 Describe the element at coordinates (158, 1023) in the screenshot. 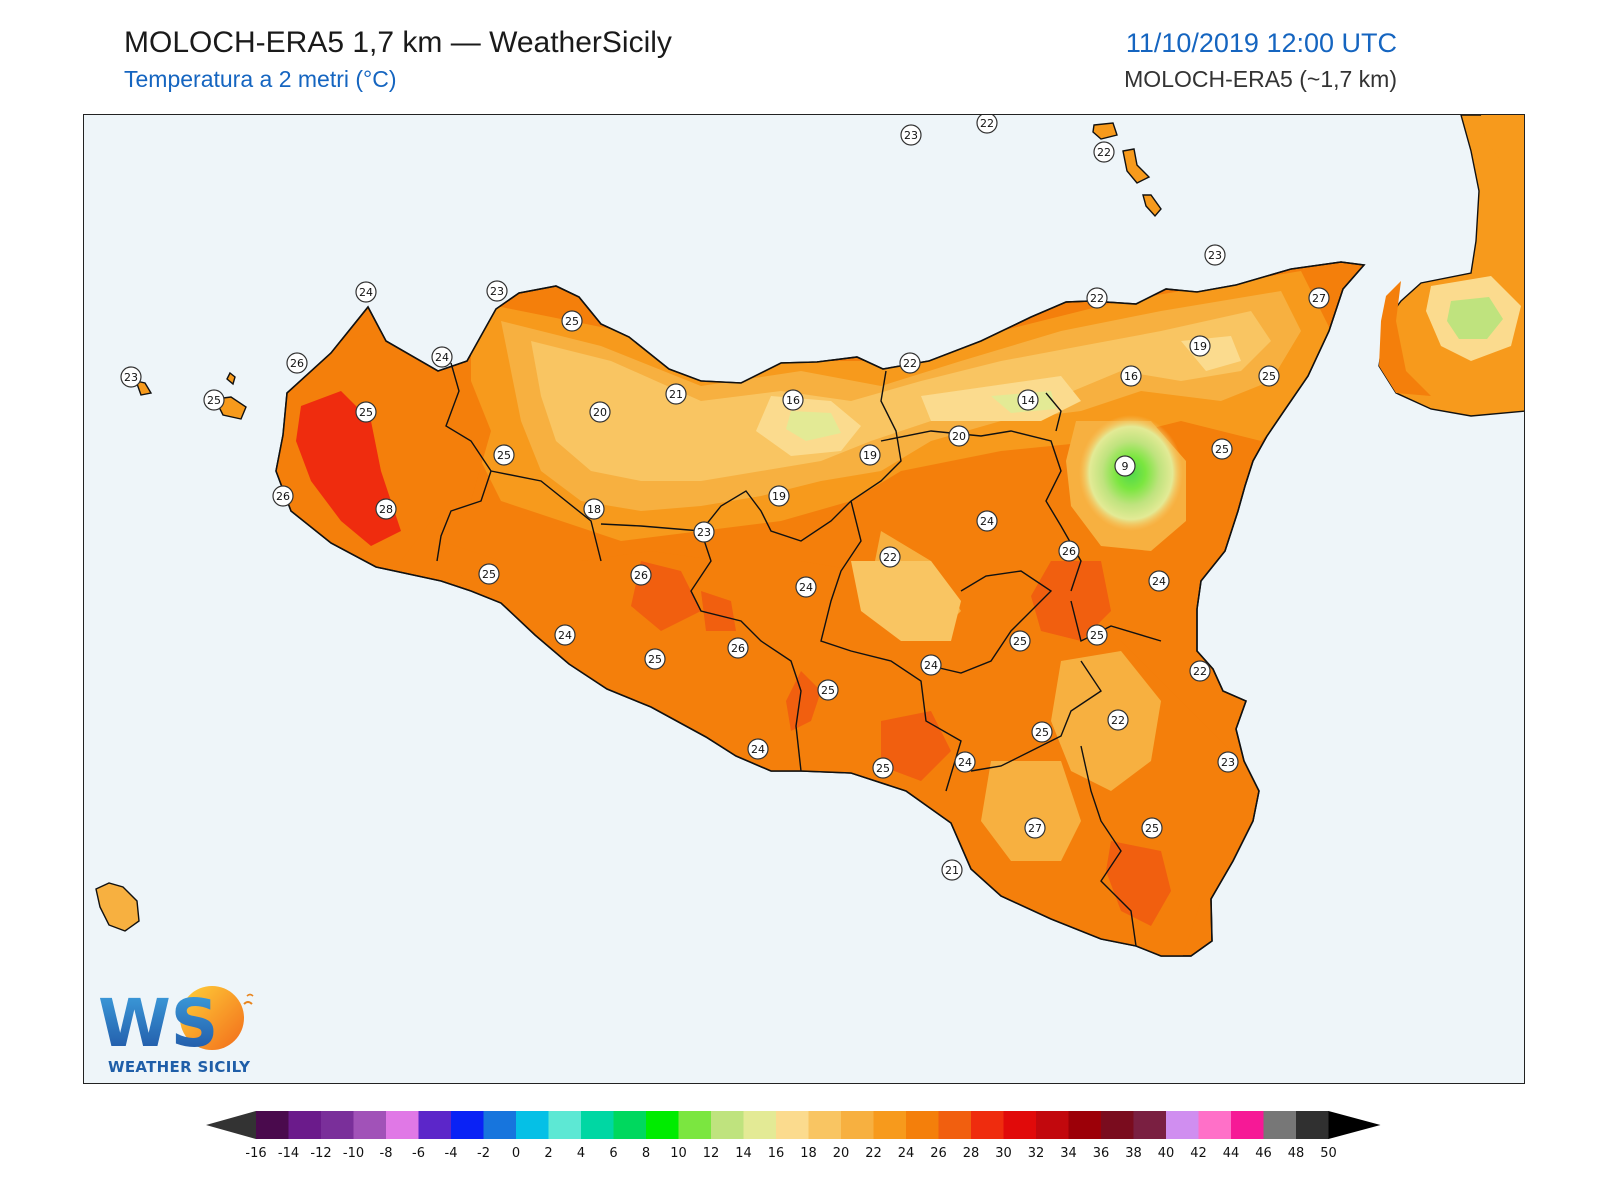

I see `logo-letters: WS` at that location.